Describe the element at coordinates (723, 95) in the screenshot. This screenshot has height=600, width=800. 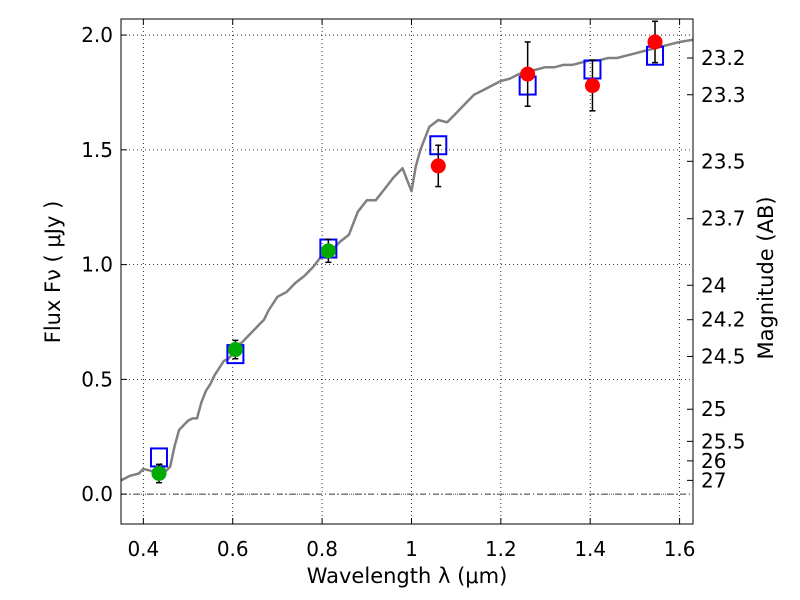
I see `y2-tick-label: 23.3` at that location.